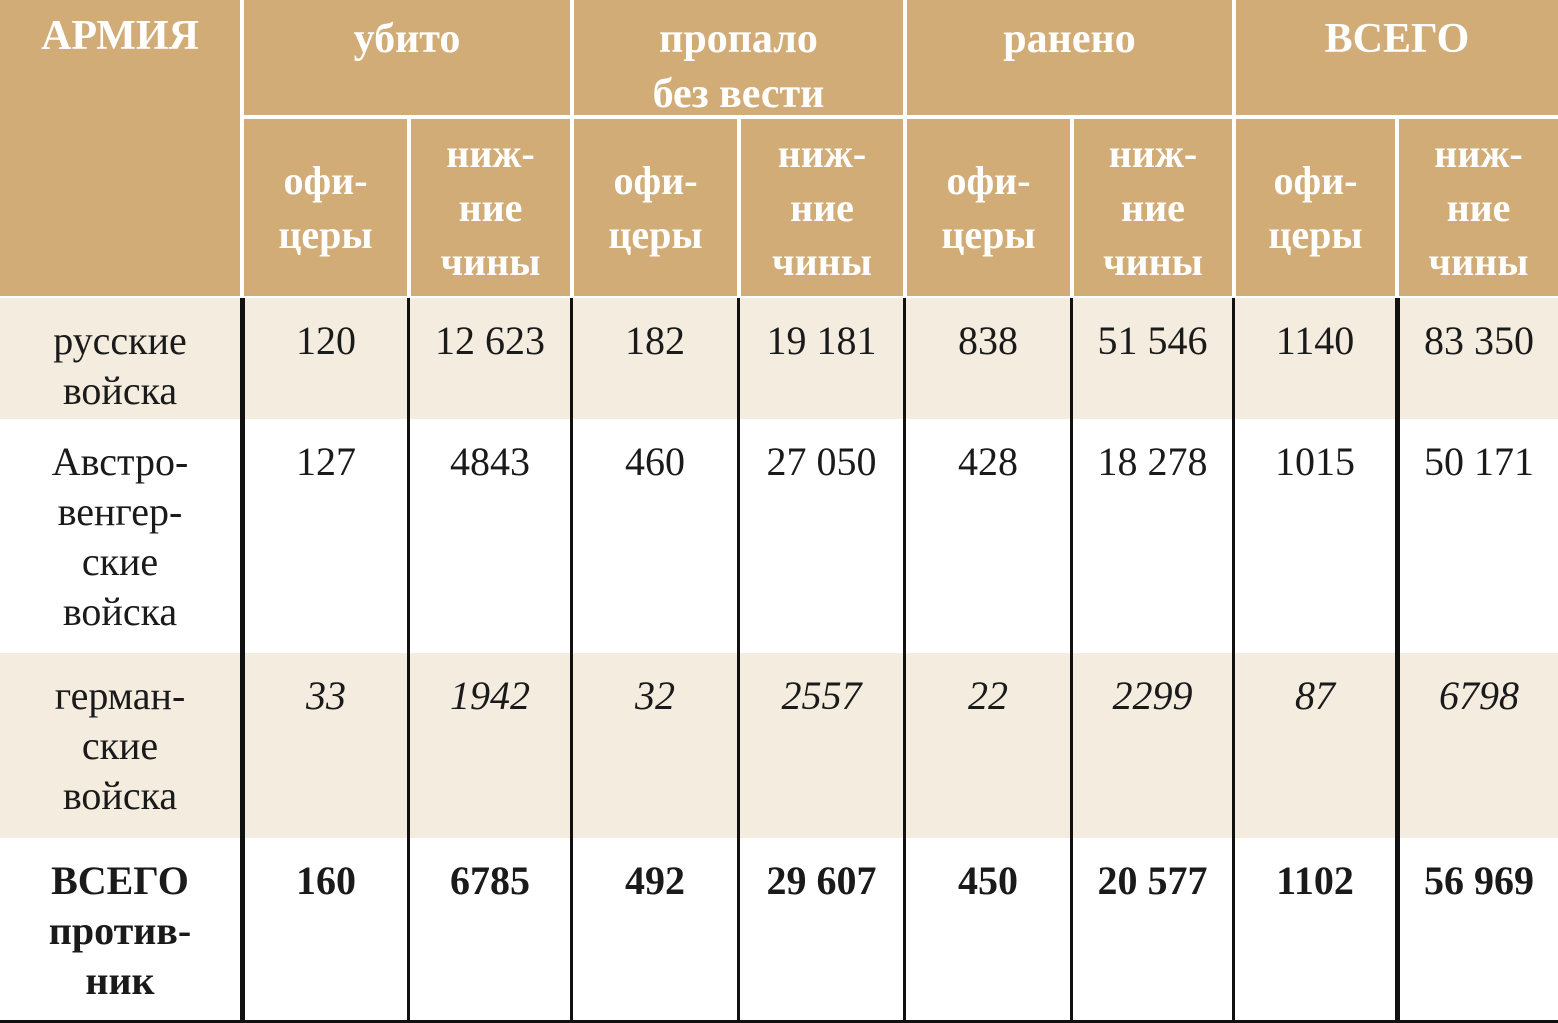 The image size is (1558, 1023). I want to click on value-cell: 1102, so click(1313, 929).